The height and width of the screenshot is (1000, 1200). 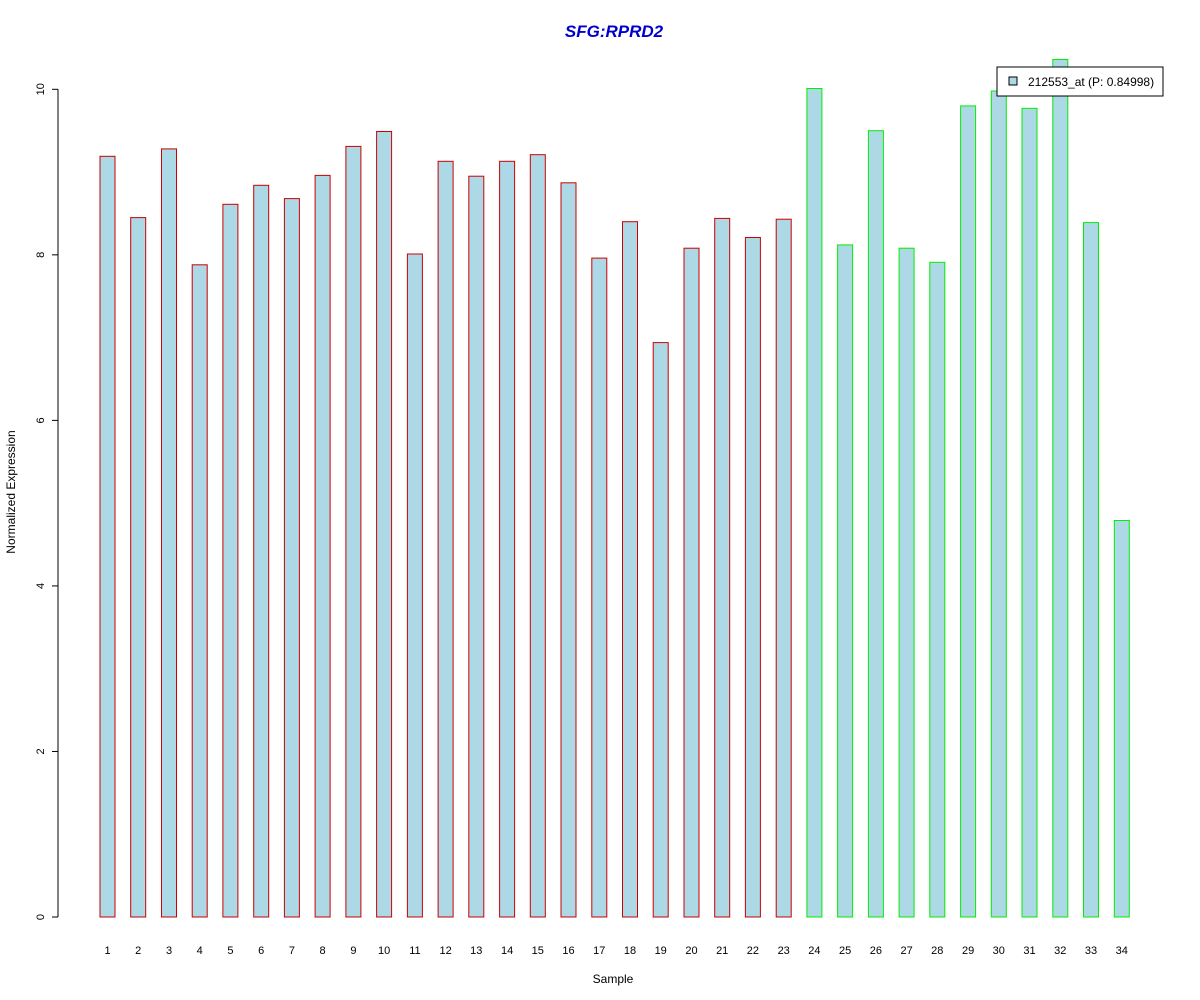 I want to click on x-tick-label: 3, so click(x=169, y=951).